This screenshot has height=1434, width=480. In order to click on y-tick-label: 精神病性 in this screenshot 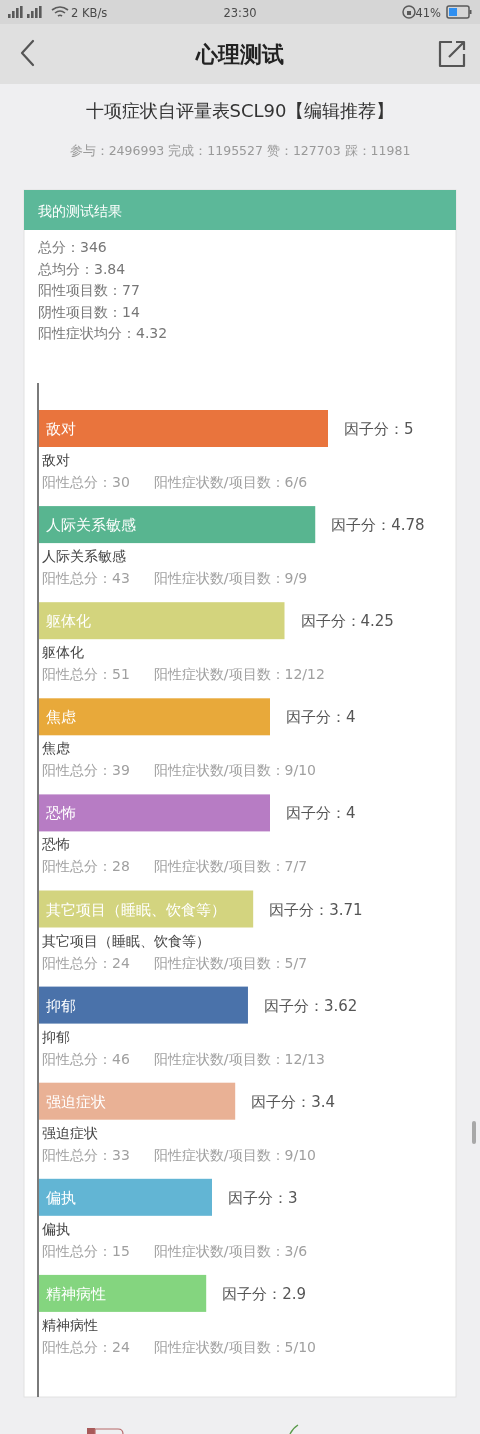, I will do `click(70, 1324)`.